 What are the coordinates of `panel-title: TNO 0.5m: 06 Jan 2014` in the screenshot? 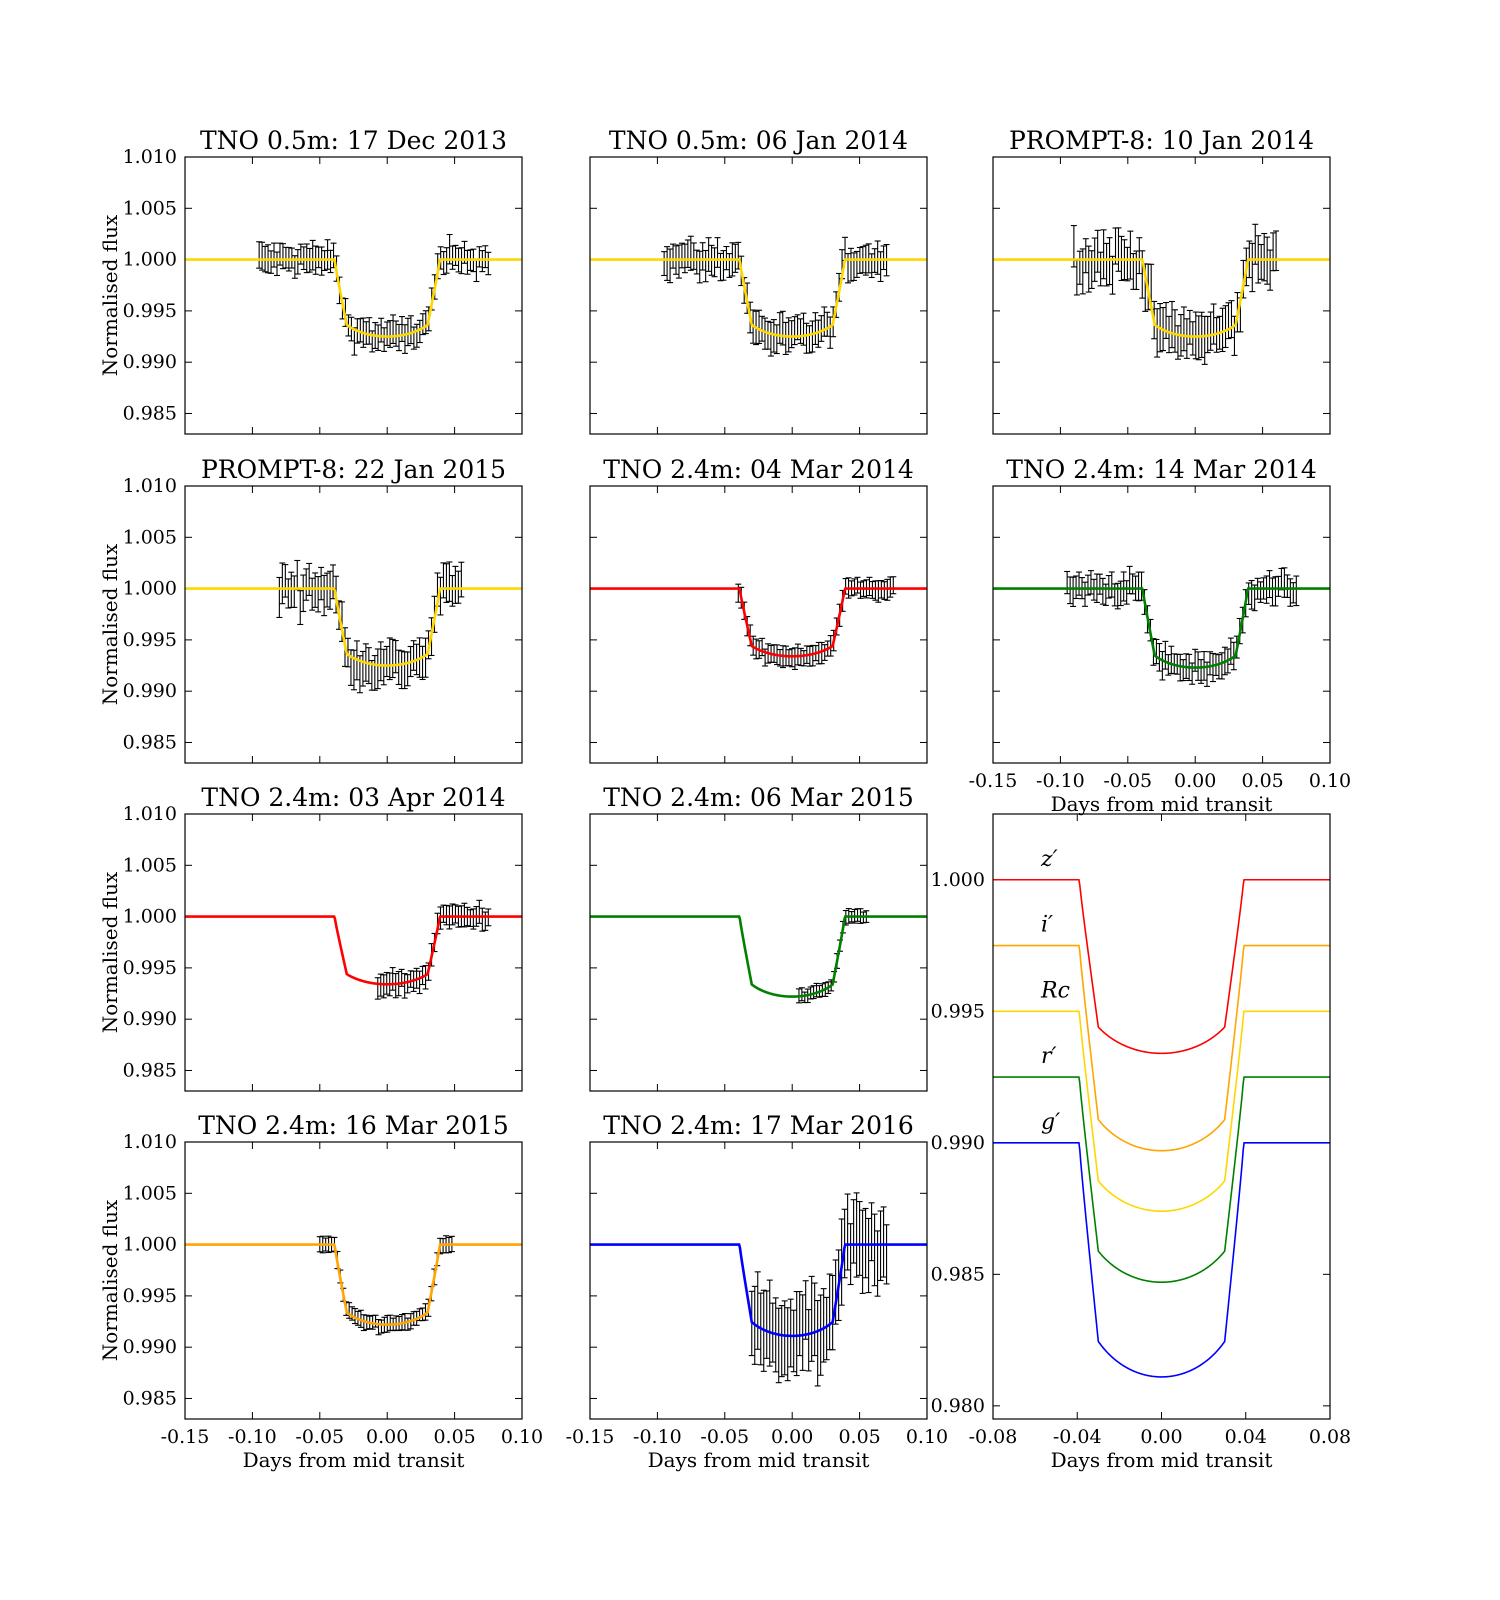 It's located at (758, 140).